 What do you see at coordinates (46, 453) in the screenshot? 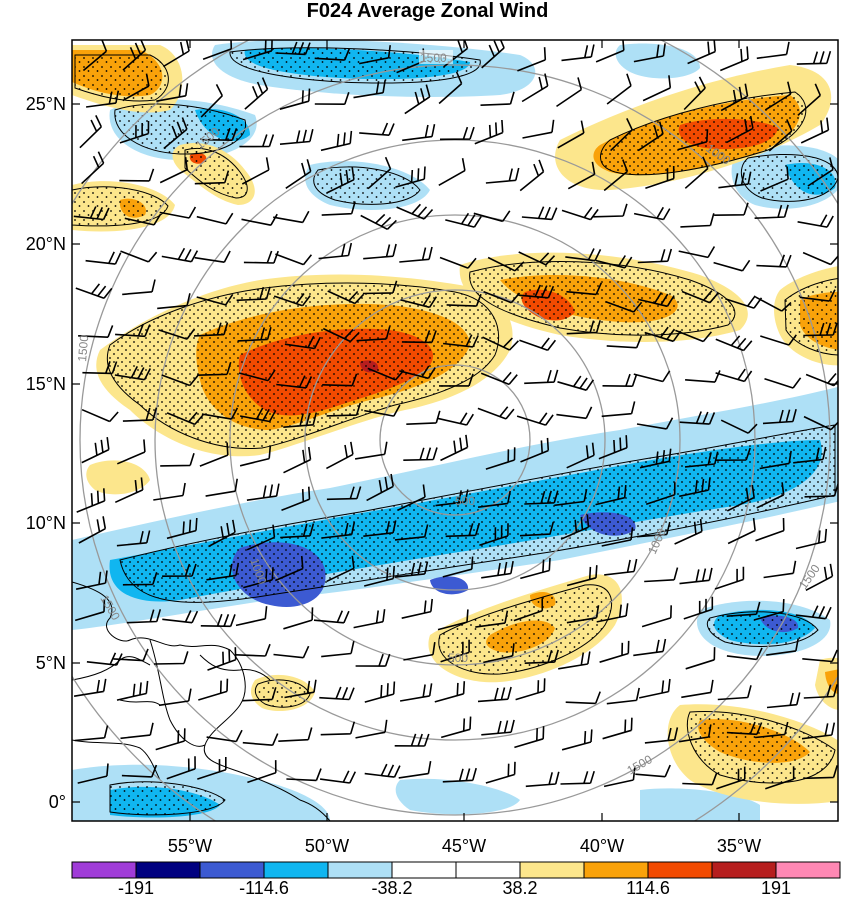
I see `latitude-labels: 25°N 20°N 15°N 10°N 5°N 0°` at bounding box center [46, 453].